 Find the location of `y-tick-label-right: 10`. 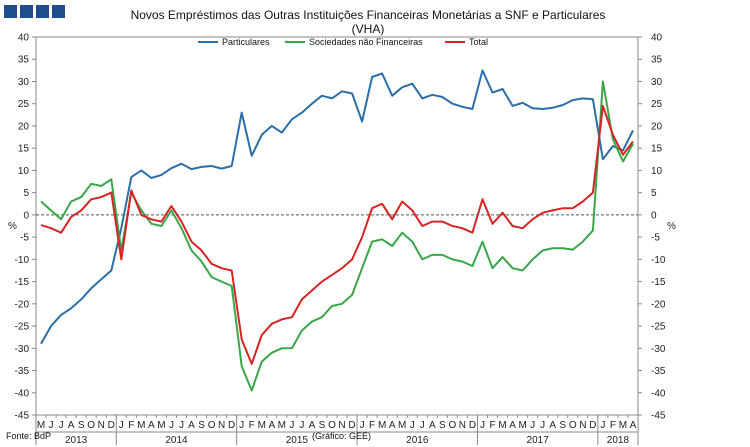

y-tick-label-right: 10 is located at coordinates (657, 171).